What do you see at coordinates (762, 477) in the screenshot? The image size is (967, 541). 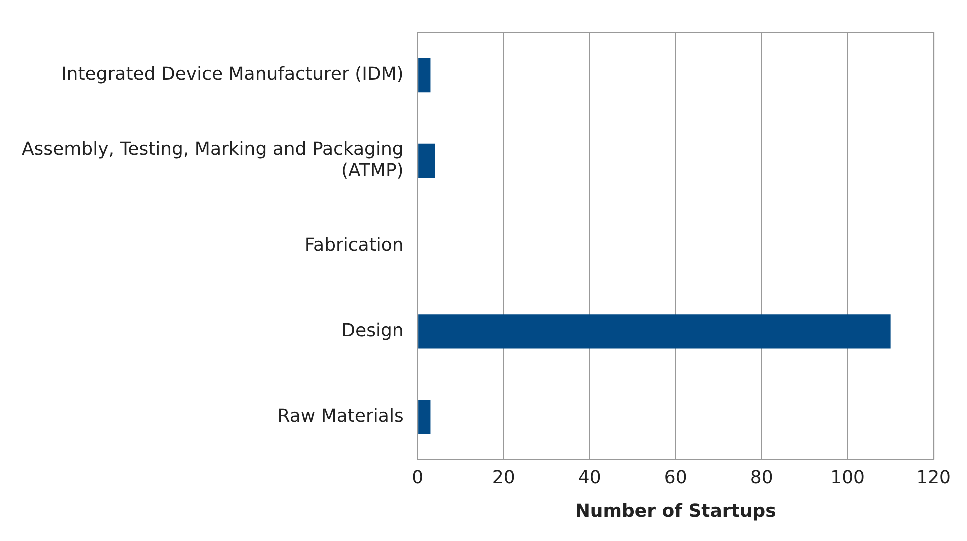 I see `x-tick-label: 80` at bounding box center [762, 477].